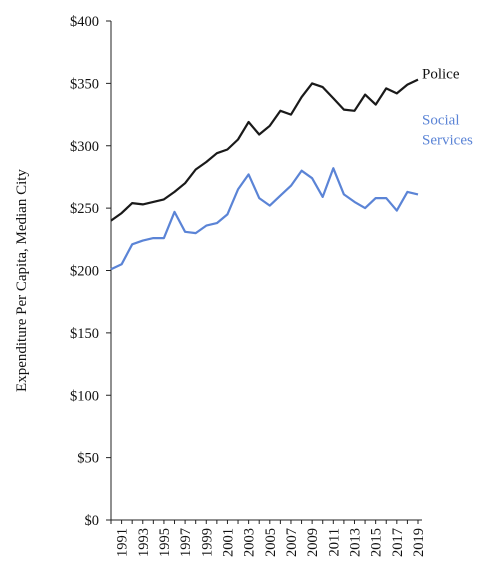 The width and height of the screenshot is (492, 587). What do you see at coordinates (84, 209) in the screenshot?
I see `y-tick-label: $250` at bounding box center [84, 209].